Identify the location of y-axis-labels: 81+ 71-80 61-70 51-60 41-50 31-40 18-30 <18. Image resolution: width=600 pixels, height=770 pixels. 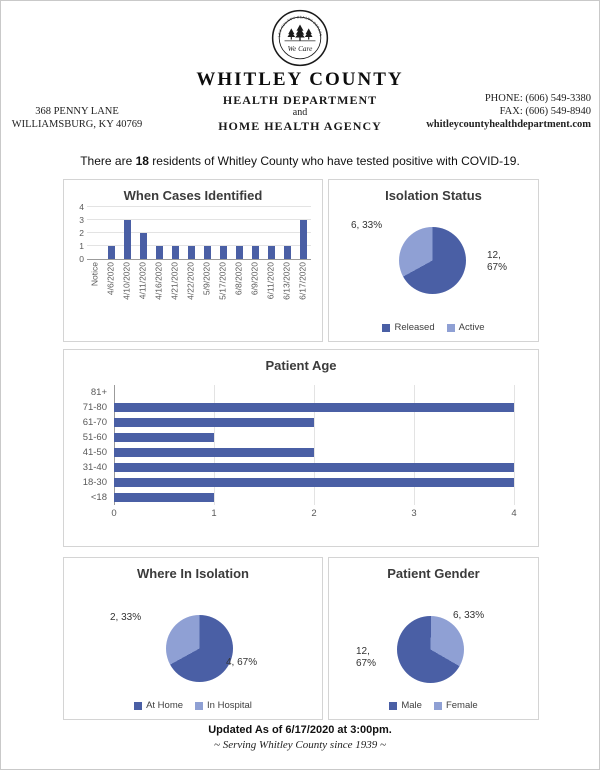
(89, 453).